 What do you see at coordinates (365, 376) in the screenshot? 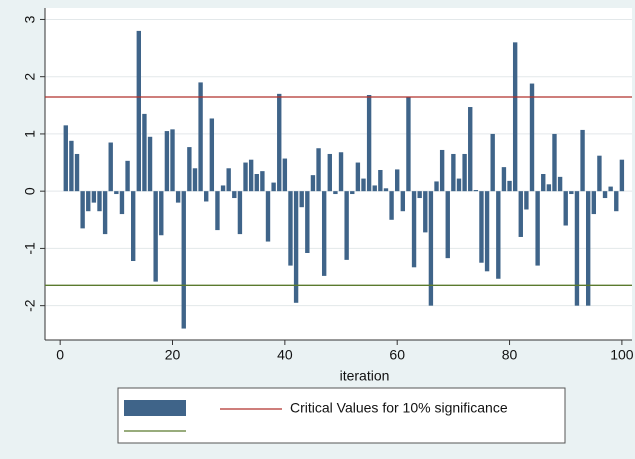
I see `x-axis-title: iteration` at bounding box center [365, 376].